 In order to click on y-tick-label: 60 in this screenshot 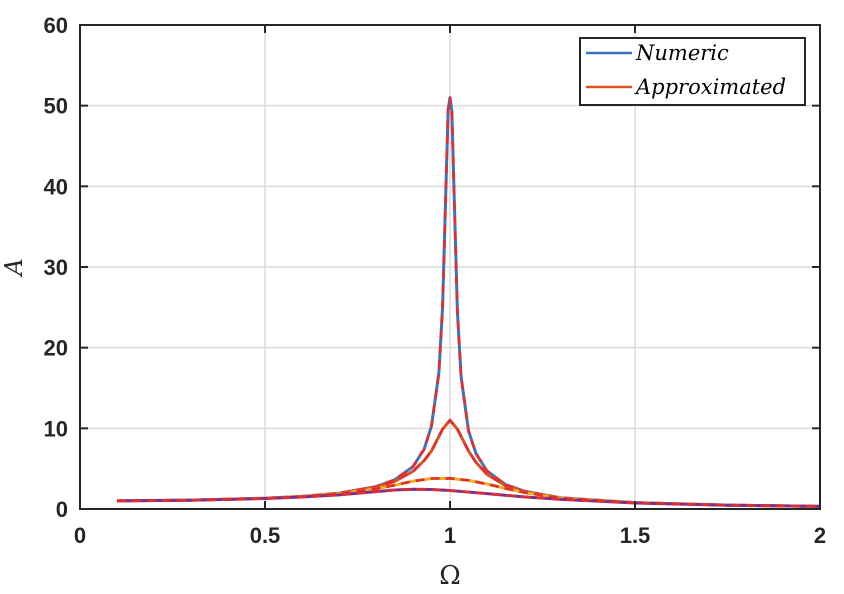, I will do `click(56, 25)`.